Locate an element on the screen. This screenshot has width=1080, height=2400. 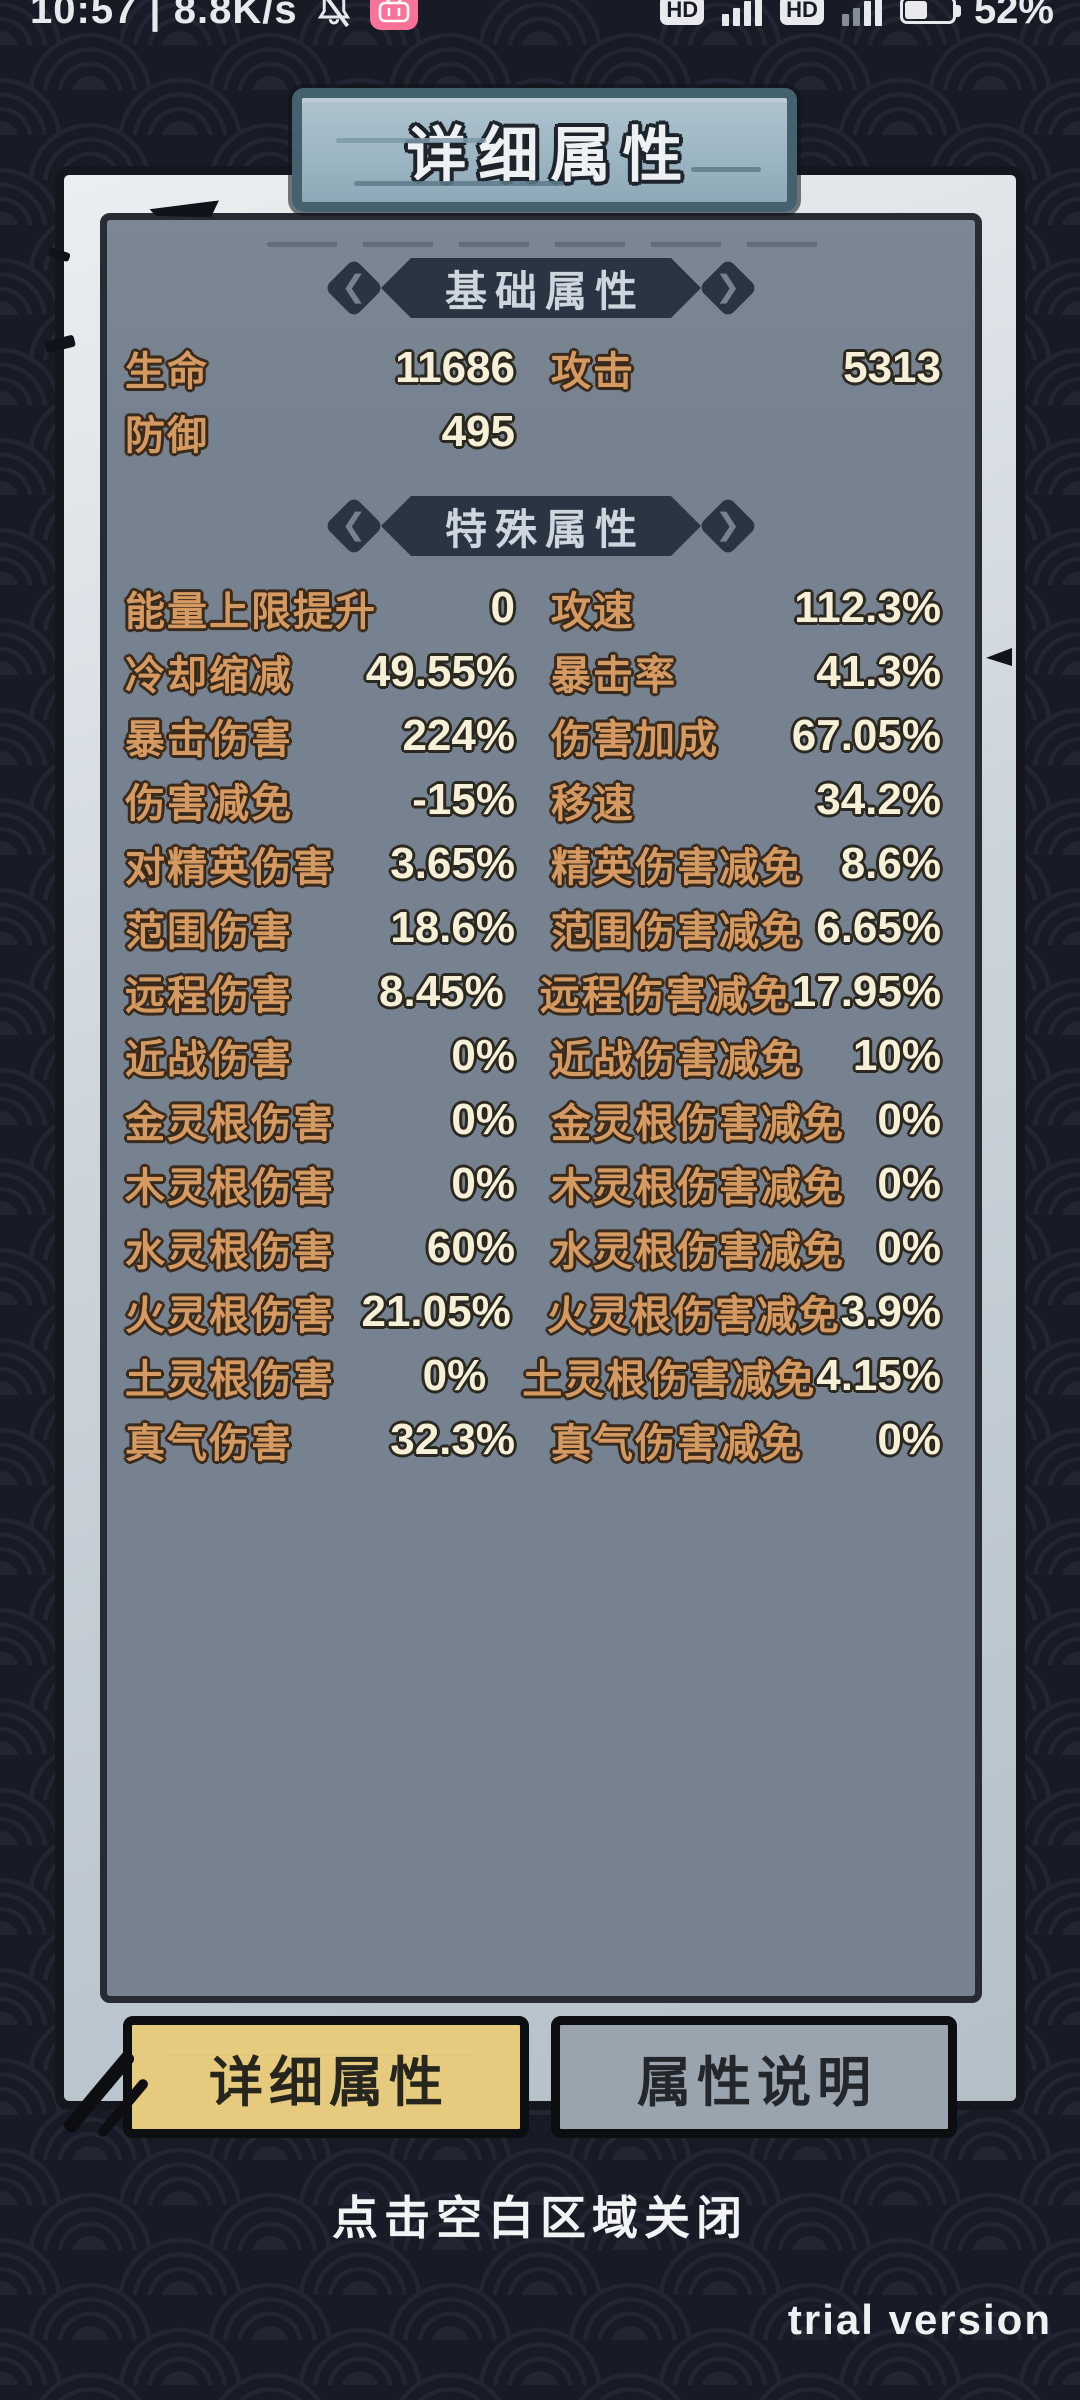
stat-value: 60% is located at coordinates (470, 1247).